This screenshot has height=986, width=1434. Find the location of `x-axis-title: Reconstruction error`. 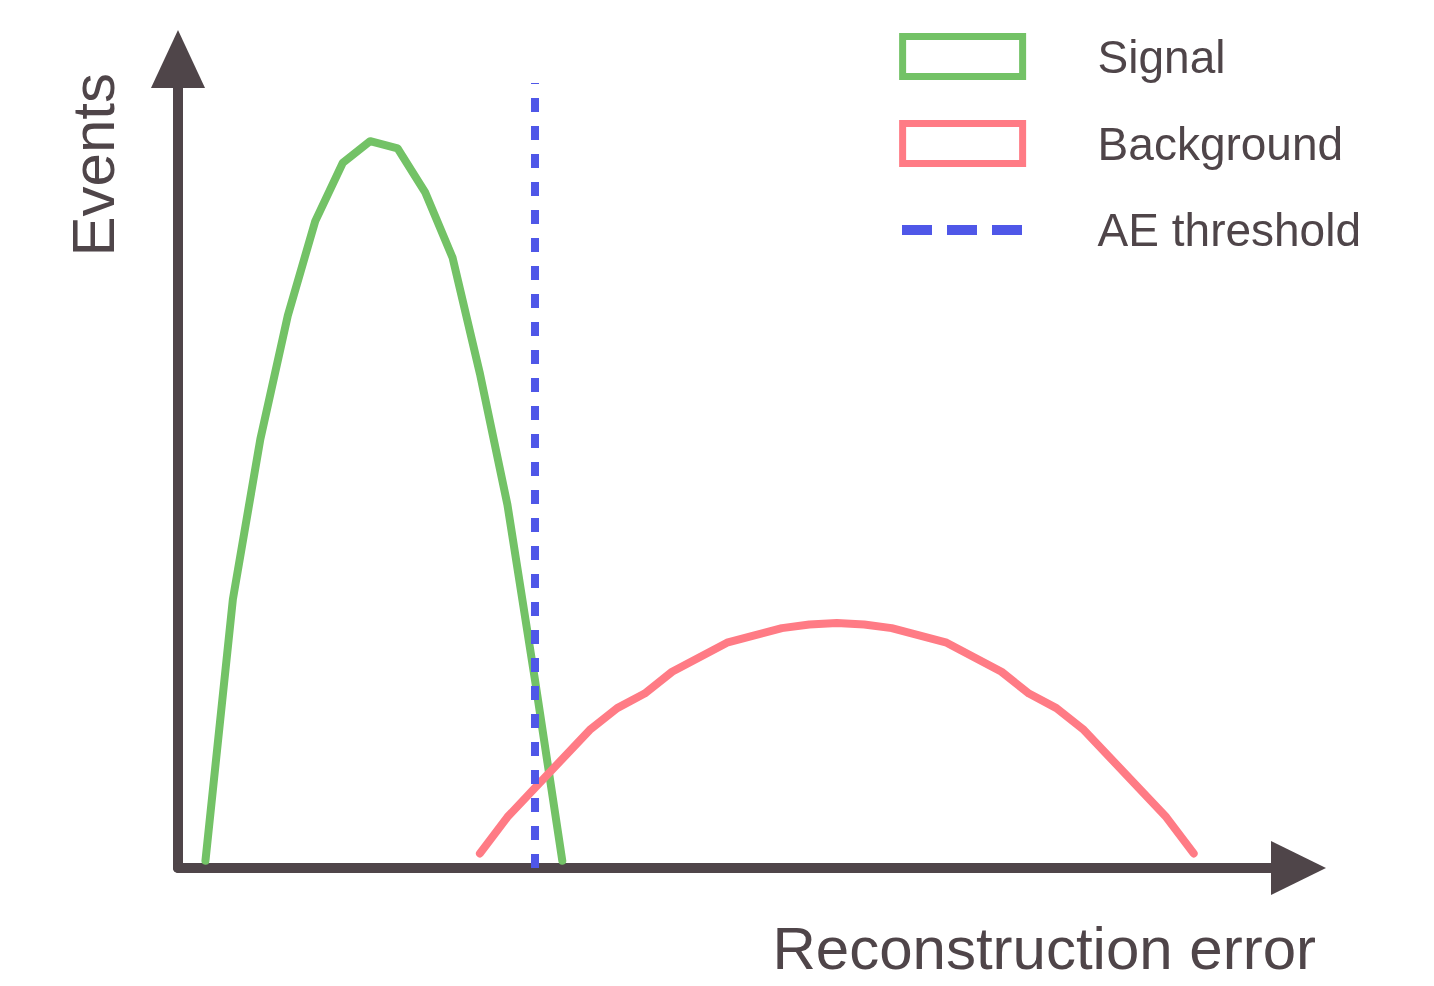

x-axis-title: Reconstruction error is located at coordinates (1044, 948).